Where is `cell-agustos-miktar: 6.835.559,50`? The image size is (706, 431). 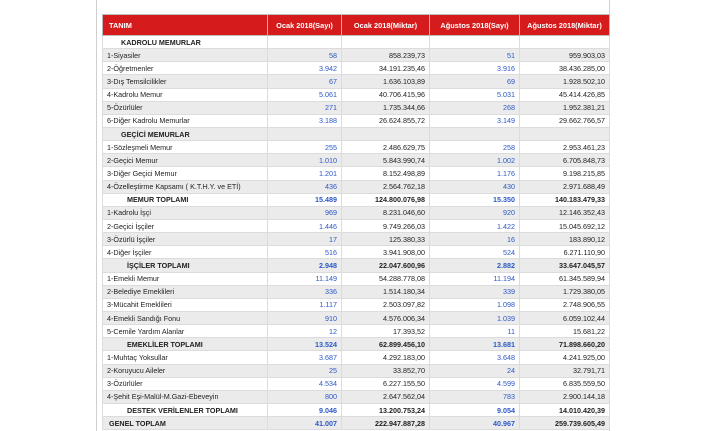 cell-agustos-miktar: 6.835.559,50 is located at coordinates (564, 383).